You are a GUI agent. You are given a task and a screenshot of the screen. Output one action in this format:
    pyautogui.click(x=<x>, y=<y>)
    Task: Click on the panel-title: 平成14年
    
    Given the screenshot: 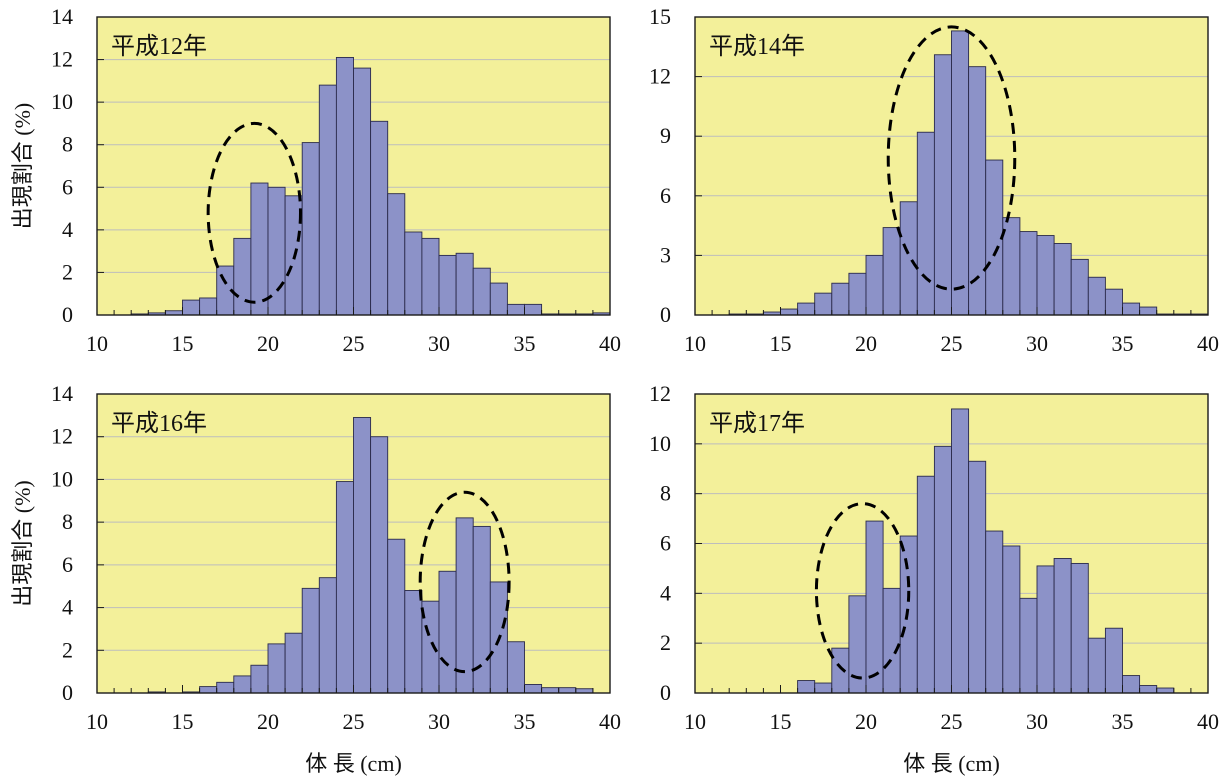 What is the action you would take?
    pyautogui.click(x=757, y=46)
    